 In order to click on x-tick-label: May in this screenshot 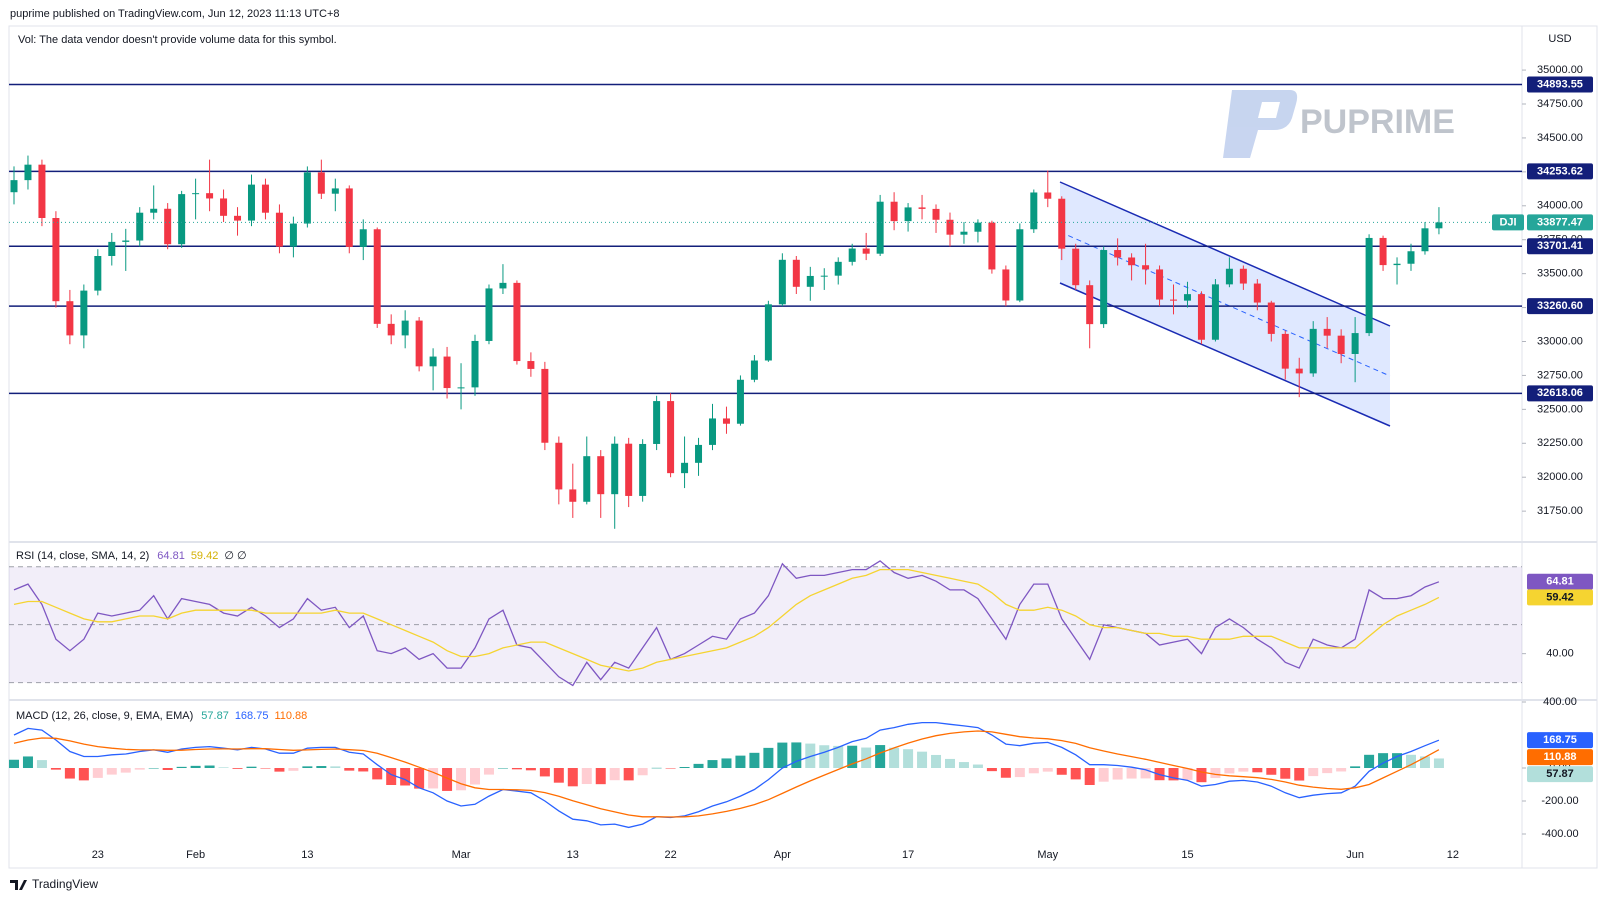, I will do `click(1047, 855)`.